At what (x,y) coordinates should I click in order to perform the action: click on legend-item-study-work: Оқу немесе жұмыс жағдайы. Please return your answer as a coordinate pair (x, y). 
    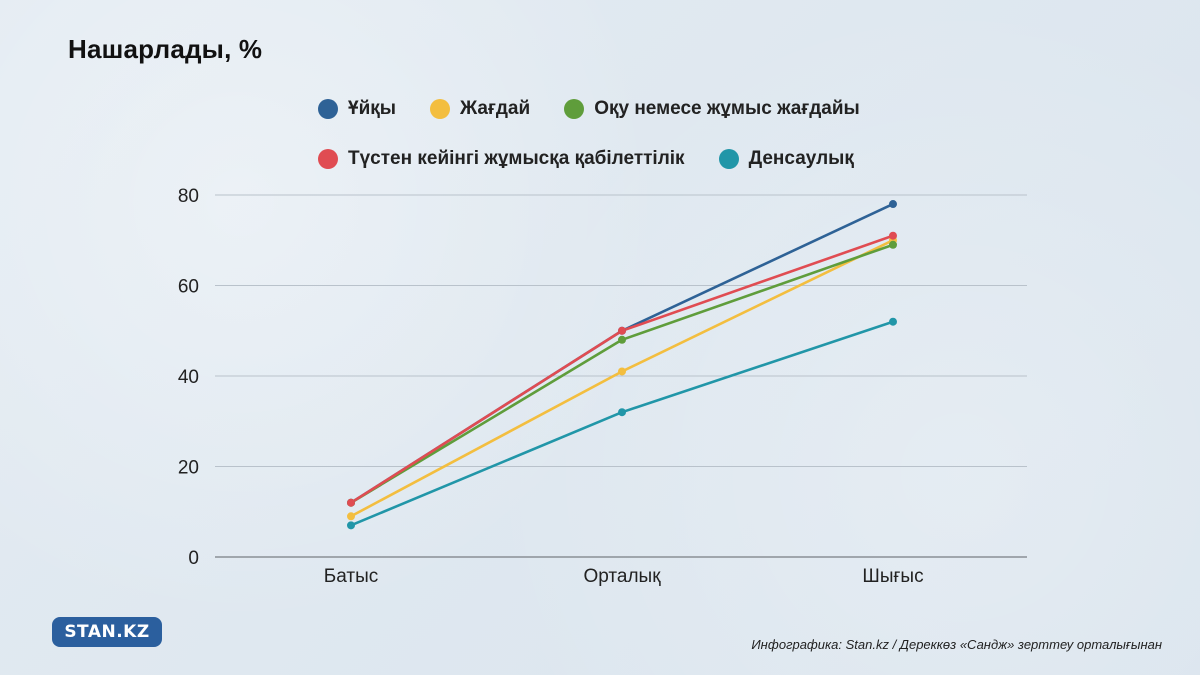
    Looking at the image, I should click on (712, 109).